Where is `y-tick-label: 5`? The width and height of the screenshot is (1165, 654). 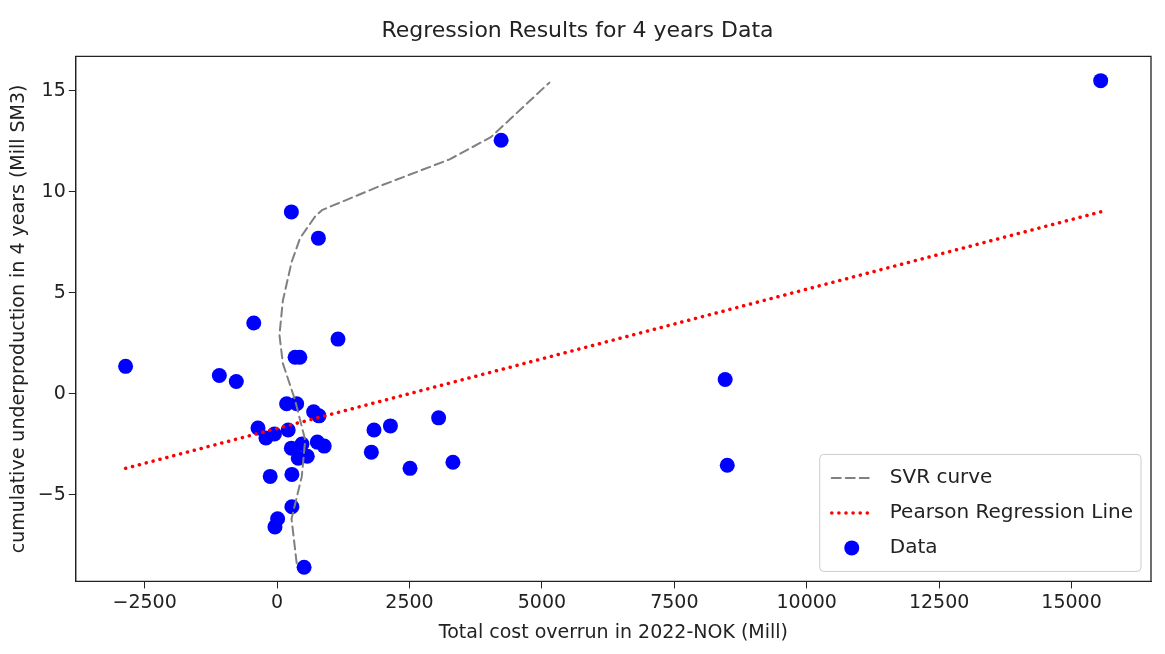 y-tick-label: 5 is located at coordinates (59, 290).